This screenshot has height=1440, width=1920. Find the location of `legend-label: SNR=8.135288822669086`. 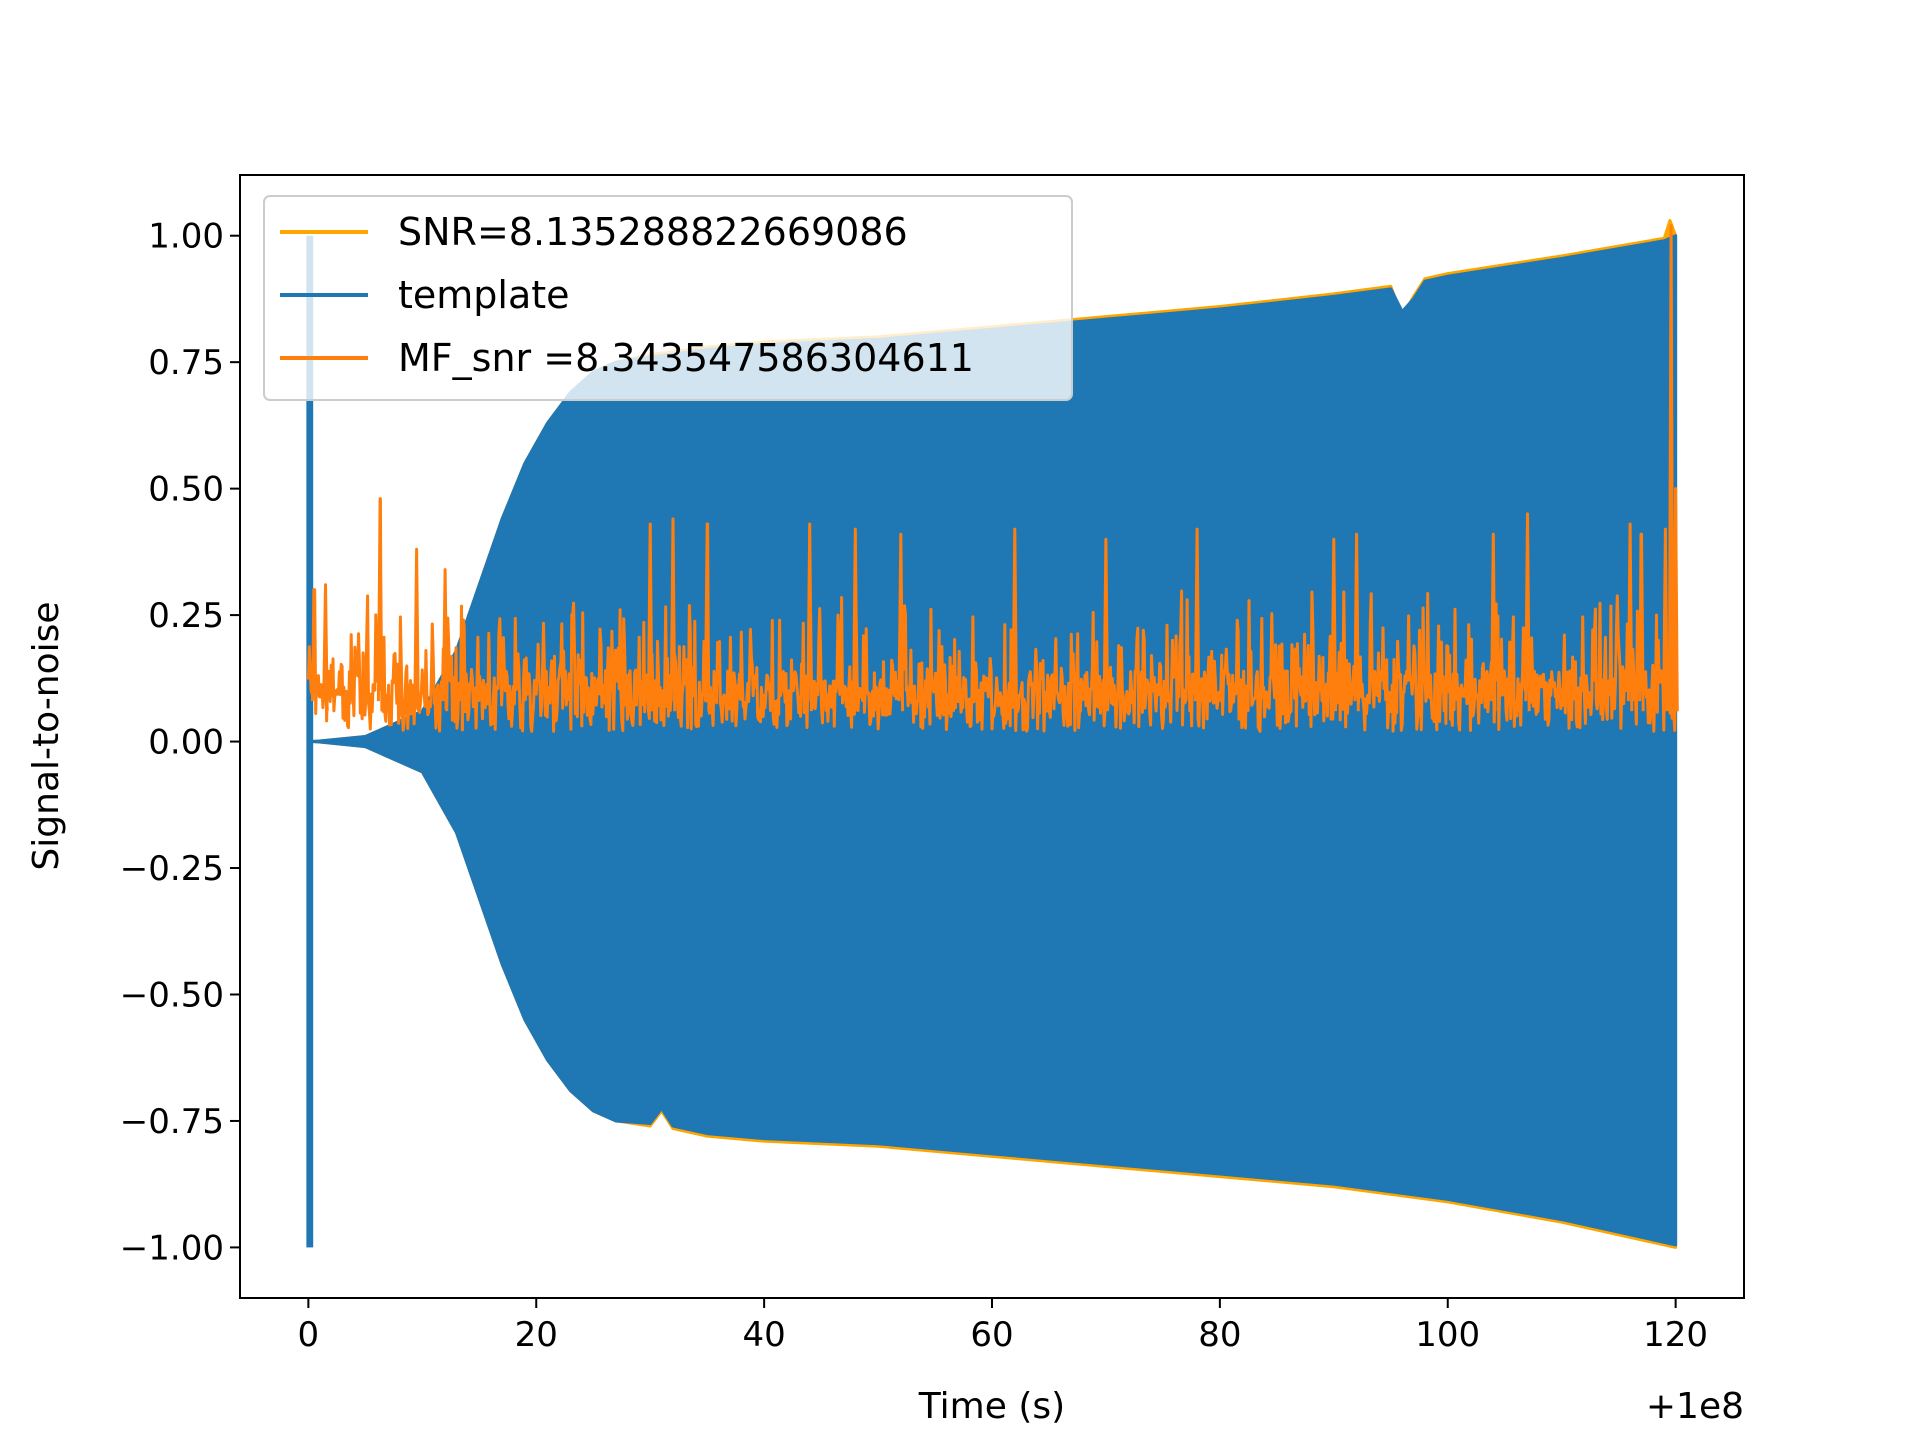

legend-label: SNR=8.135288822669086 is located at coordinates (653, 232).